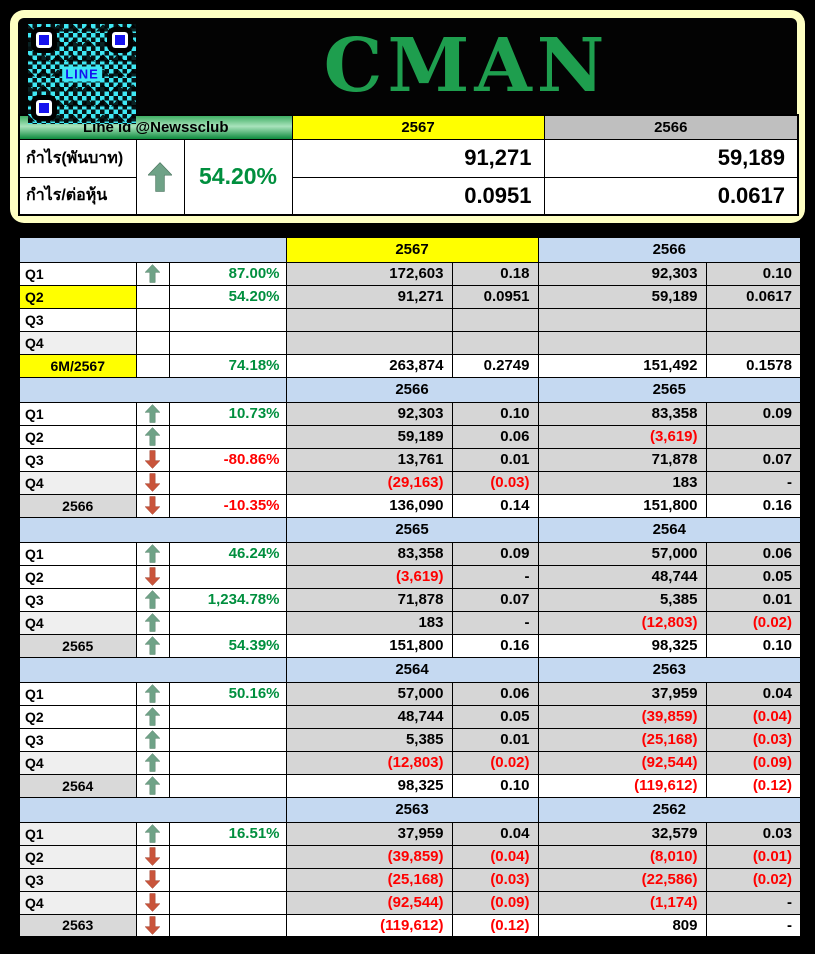  What do you see at coordinates (669, 669) in the screenshot?
I see `block-year-right: 2563` at bounding box center [669, 669].